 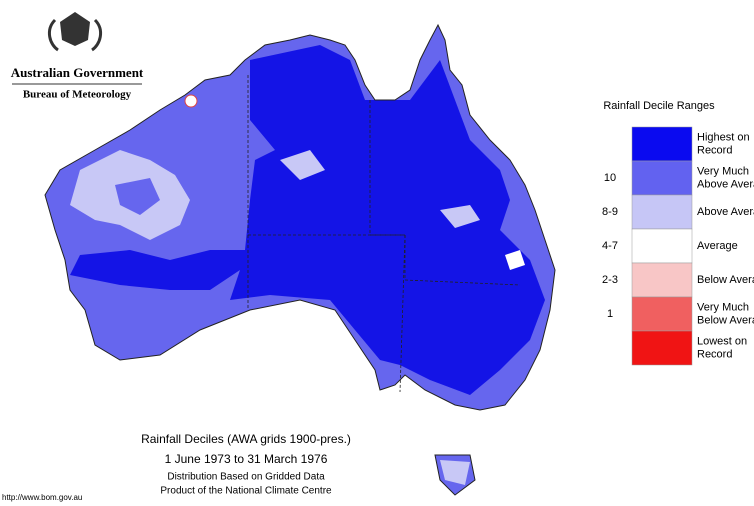 What do you see at coordinates (722, 341) in the screenshot?
I see `legend-label: Lowest on` at bounding box center [722, 341].